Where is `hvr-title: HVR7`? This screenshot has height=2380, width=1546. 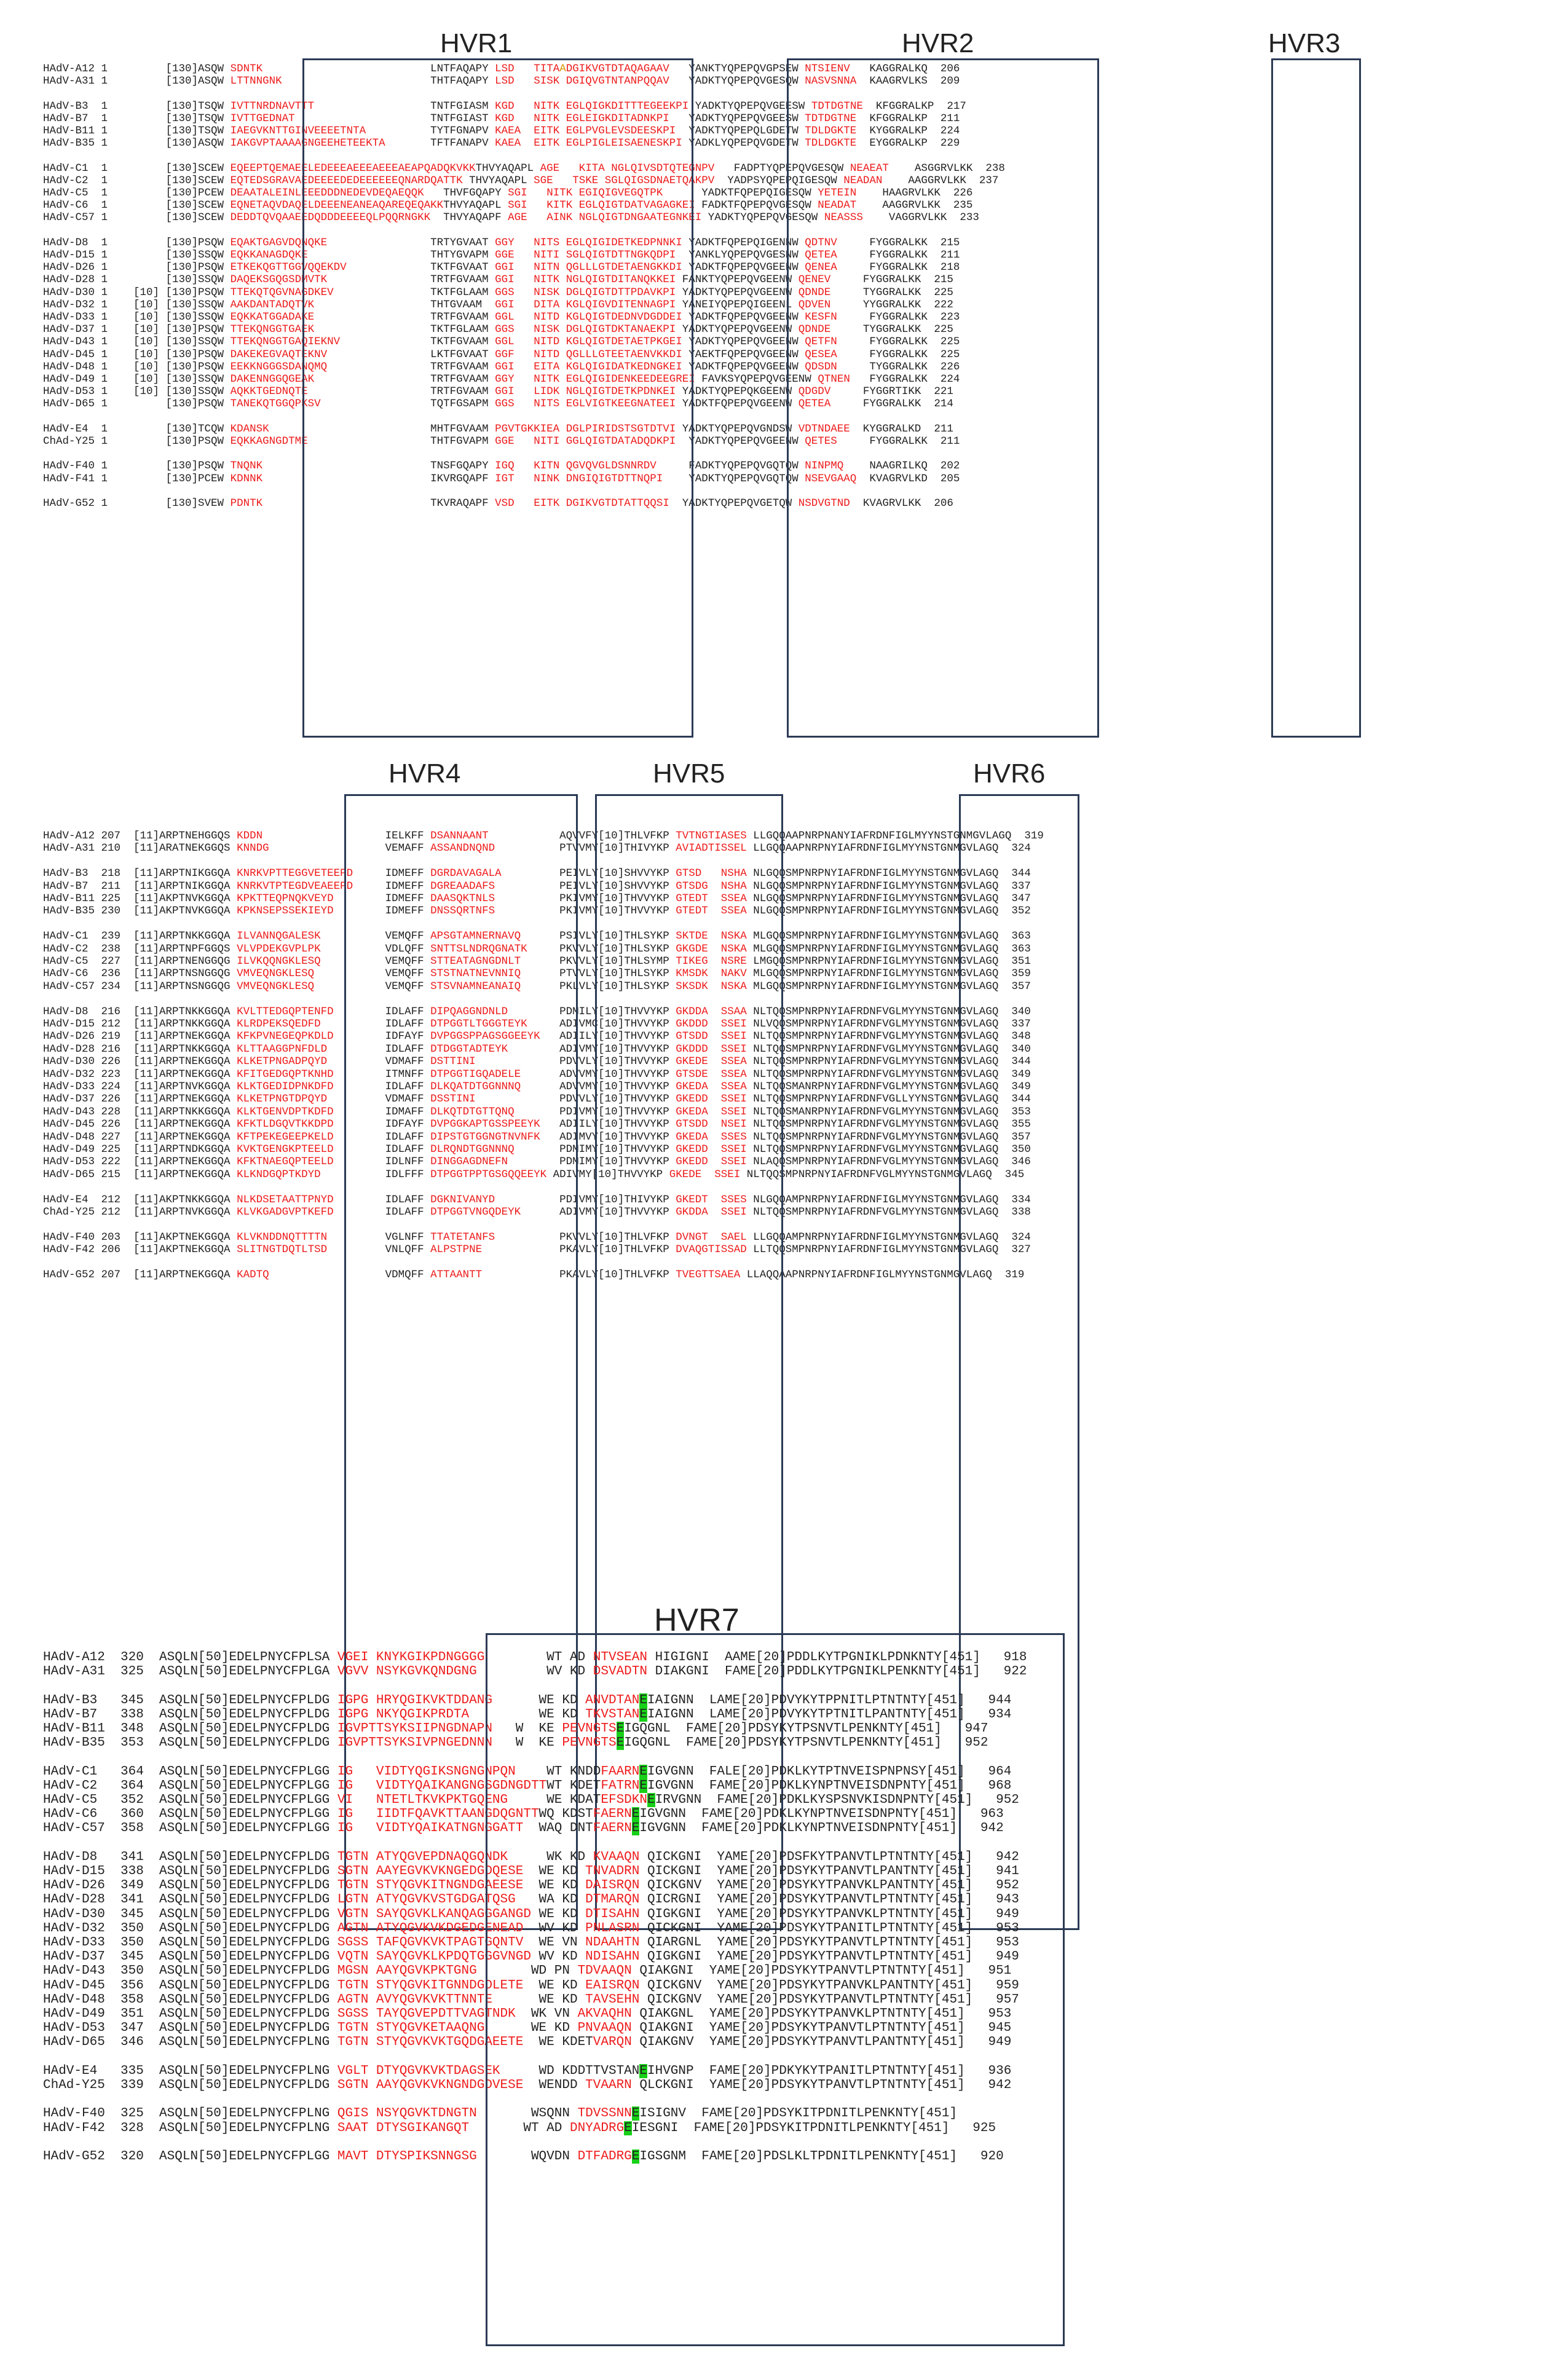
hvr-title: HVR7 is located at coordinates (696, 1620).